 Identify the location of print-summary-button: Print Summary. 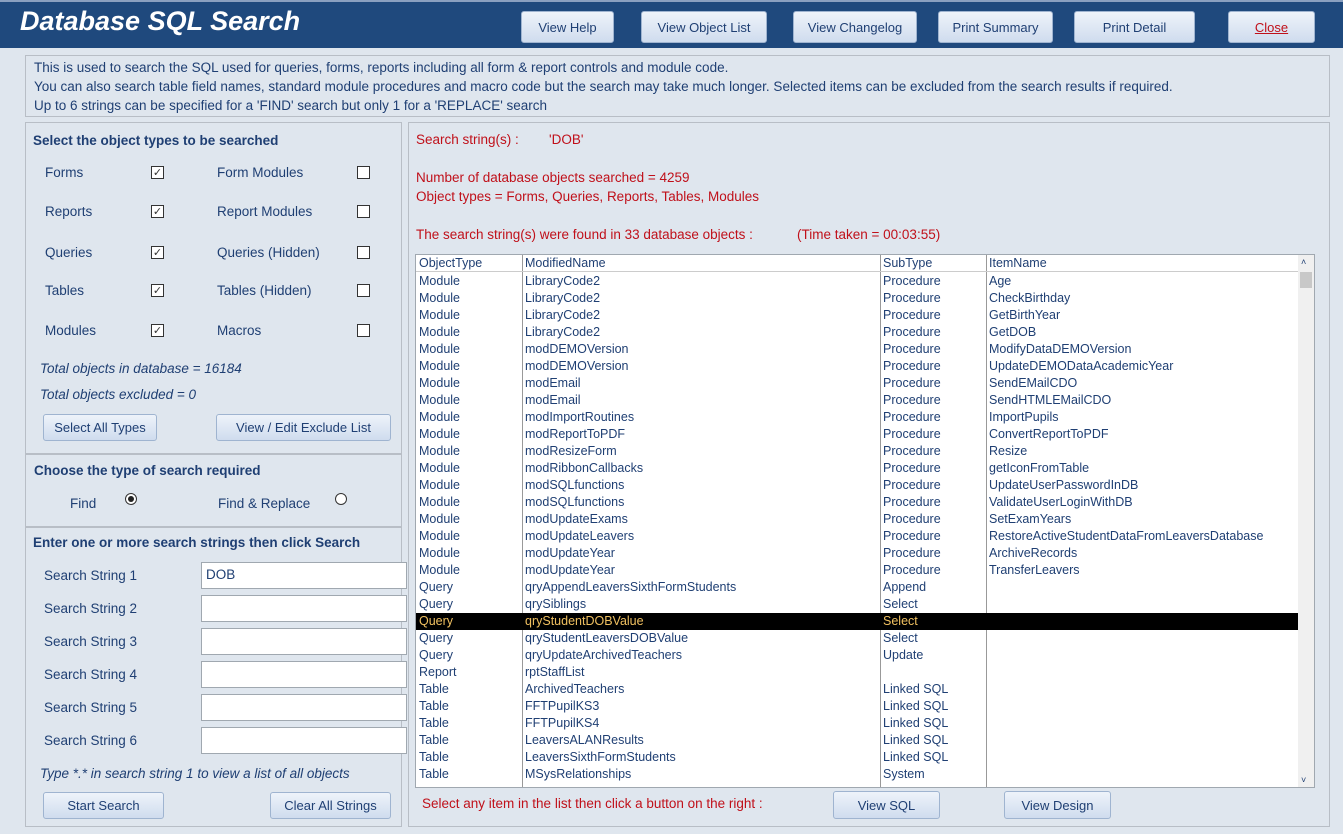
(995, 27).